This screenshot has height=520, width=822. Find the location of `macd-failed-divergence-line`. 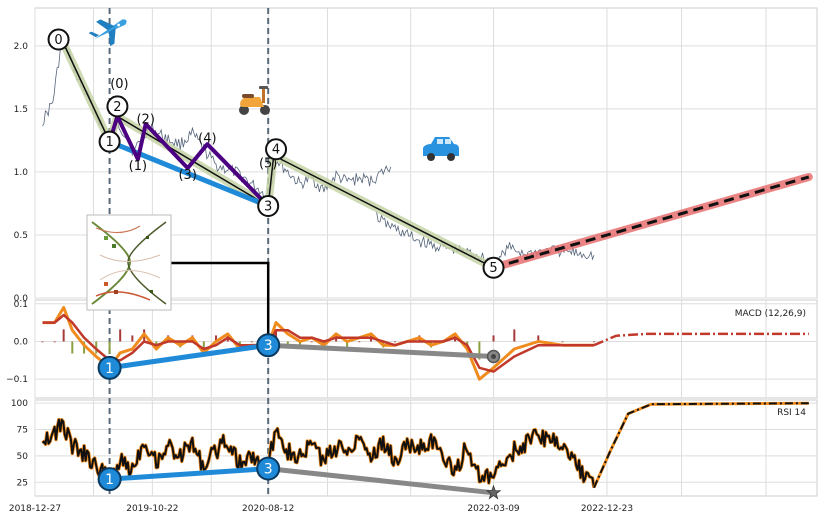

macd-failed-divergence-line is located at coordinates (380, 350).